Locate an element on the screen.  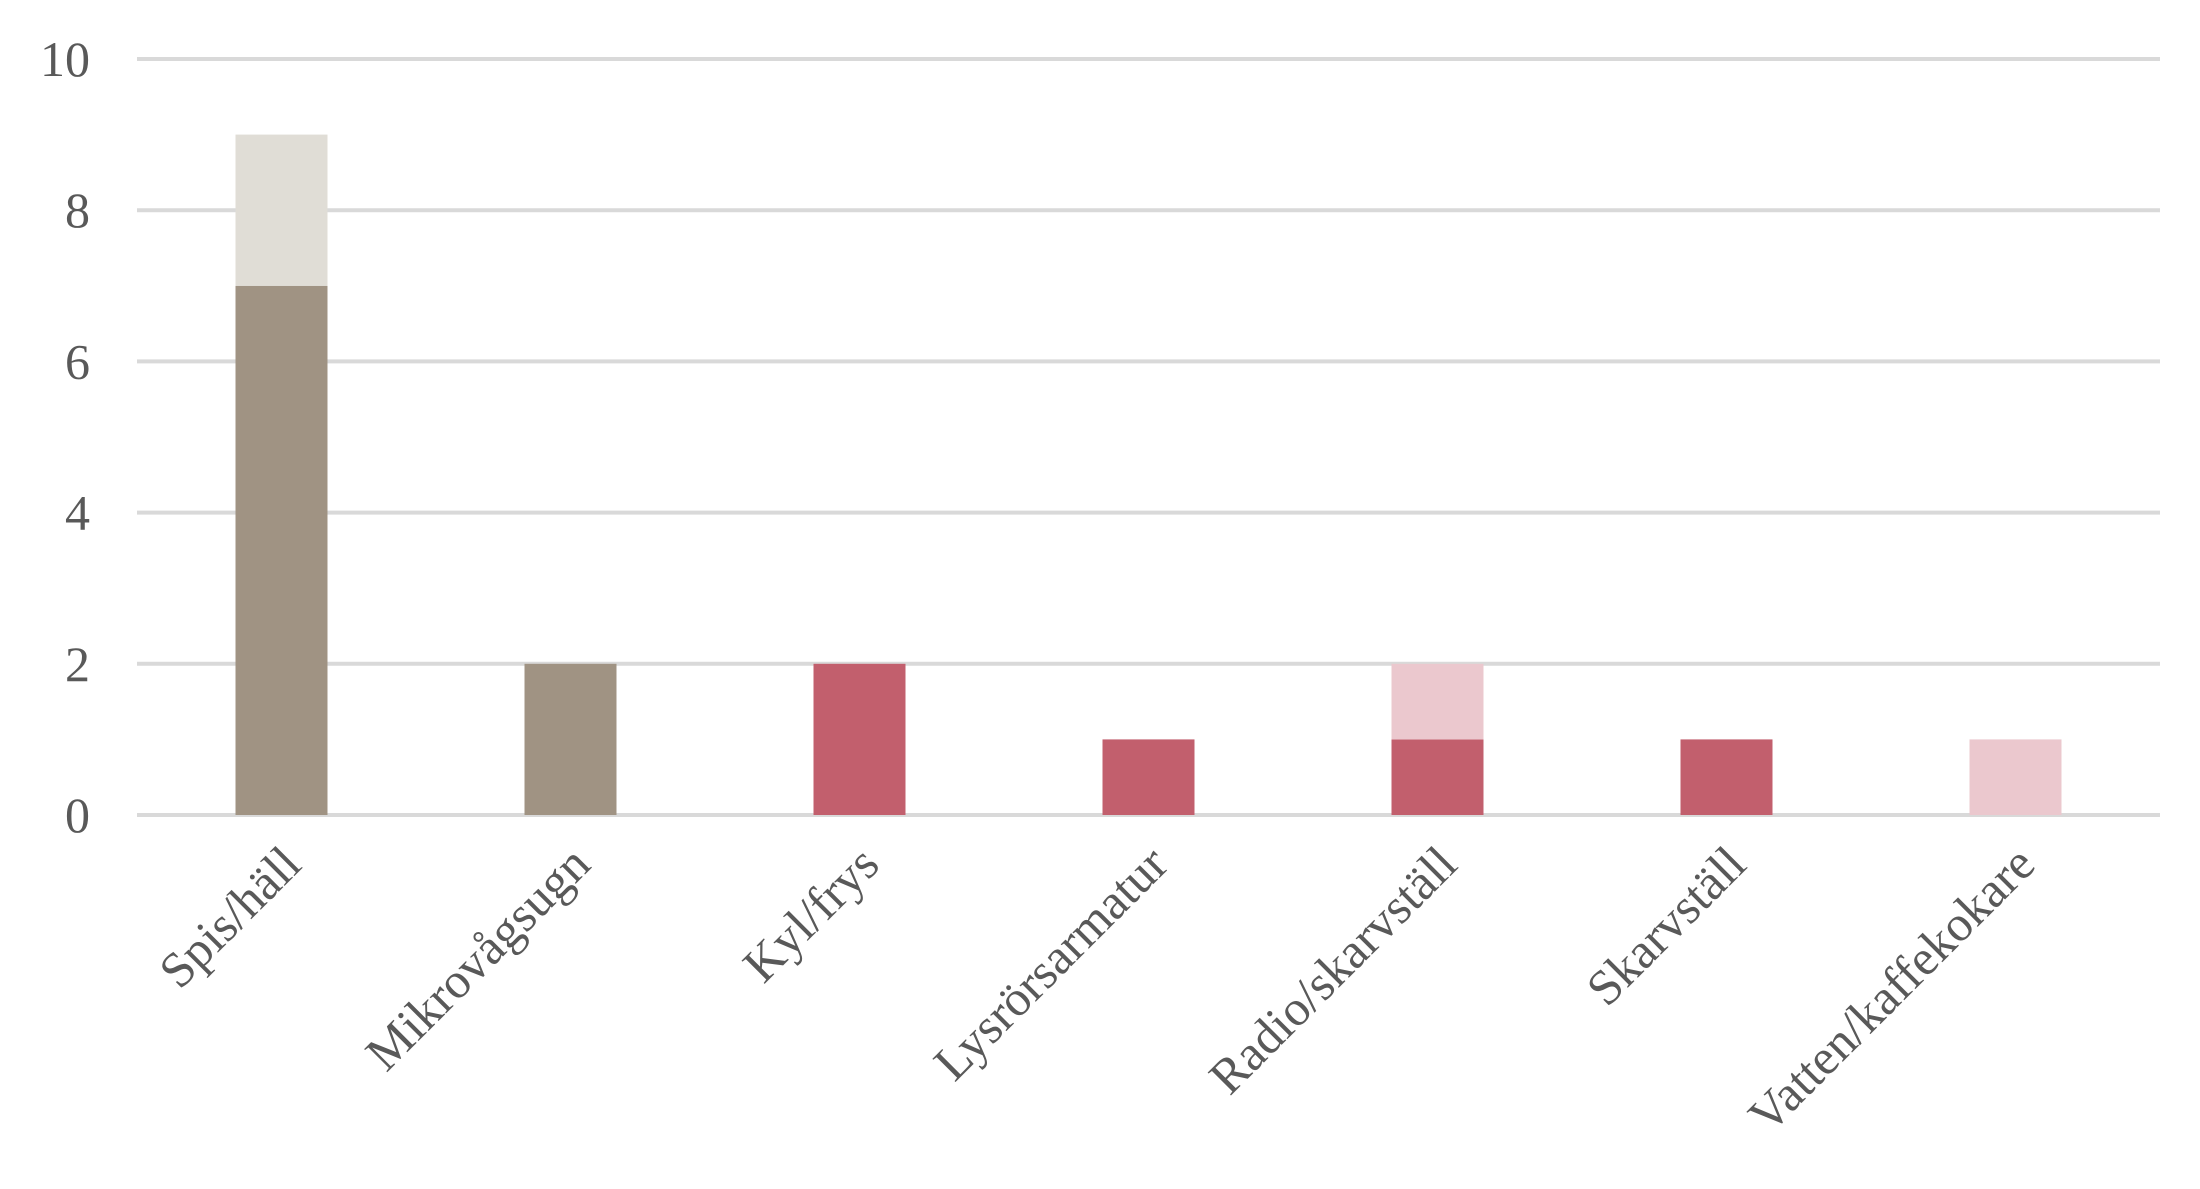
x-category-label: Radio/skarvställ is located at coordinates (1332, 969).